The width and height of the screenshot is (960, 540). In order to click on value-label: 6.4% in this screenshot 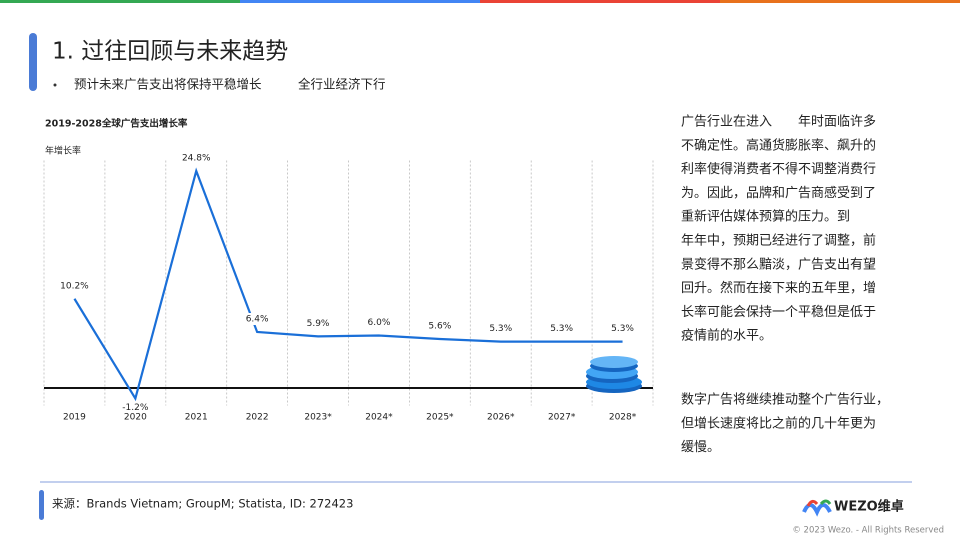, I will do `click(257, 320)`.